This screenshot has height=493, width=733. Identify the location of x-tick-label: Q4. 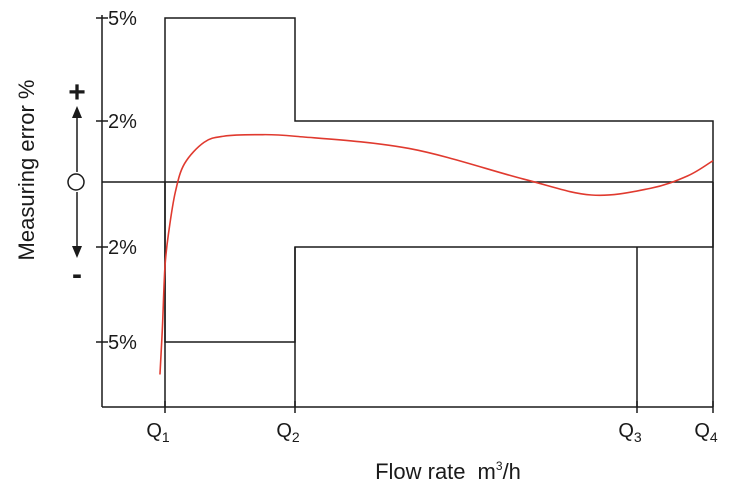
(706, 432).